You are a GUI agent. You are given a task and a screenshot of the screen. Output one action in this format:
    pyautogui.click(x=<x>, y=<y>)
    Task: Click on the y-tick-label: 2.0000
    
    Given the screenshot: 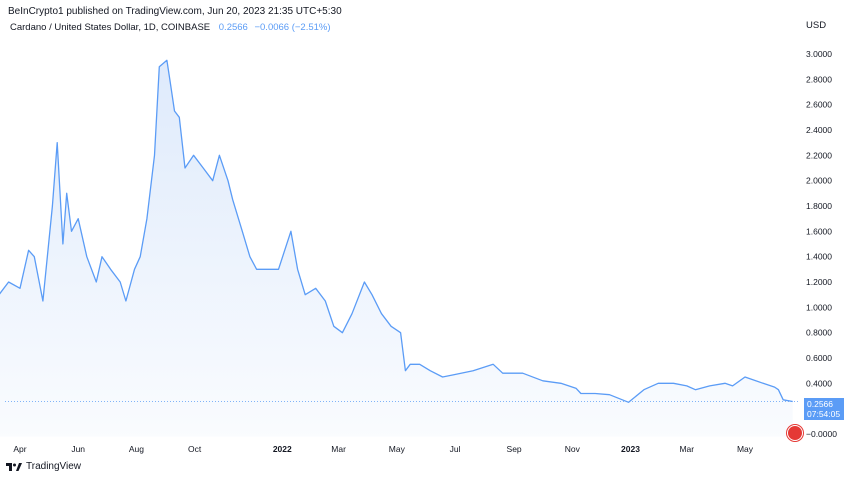 What is the action you would take?
    pyautogui.click(x=819, y=181)
    